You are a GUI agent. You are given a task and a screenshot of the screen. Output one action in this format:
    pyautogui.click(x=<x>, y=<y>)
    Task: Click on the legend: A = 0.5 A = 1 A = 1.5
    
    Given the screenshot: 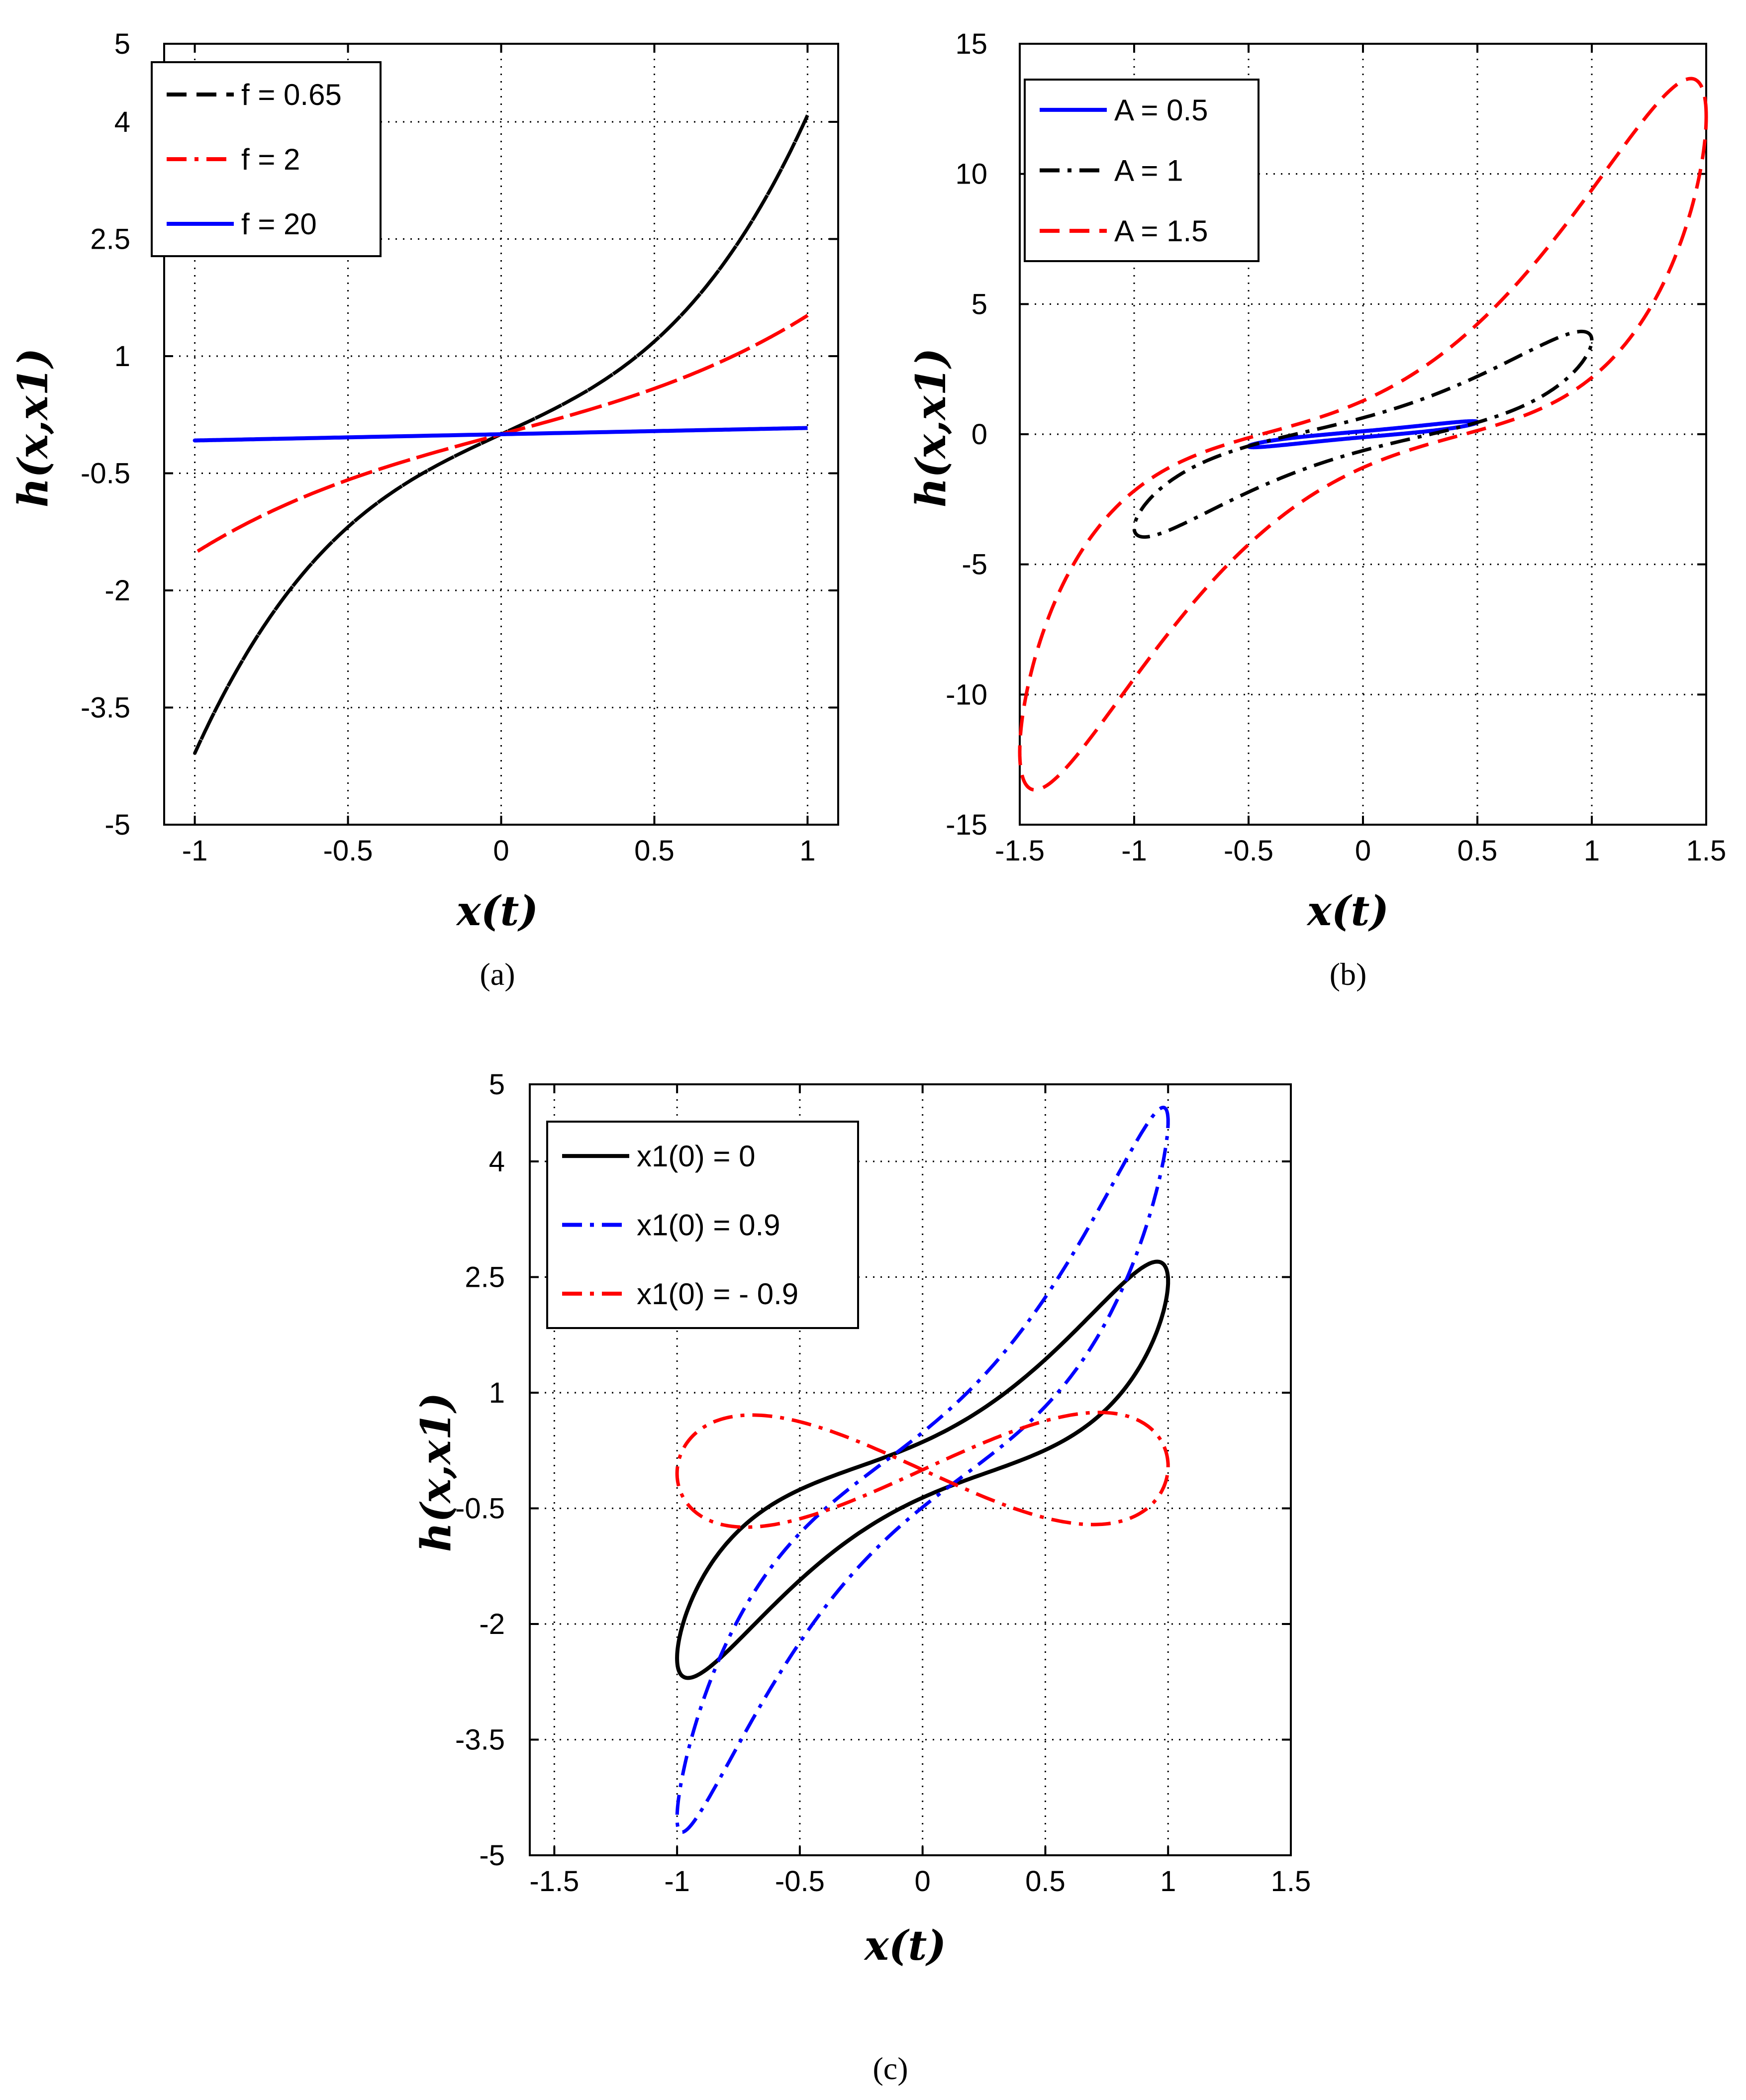 What is the action you would take?
    pyautogui.click(x=1142, y=170)
    